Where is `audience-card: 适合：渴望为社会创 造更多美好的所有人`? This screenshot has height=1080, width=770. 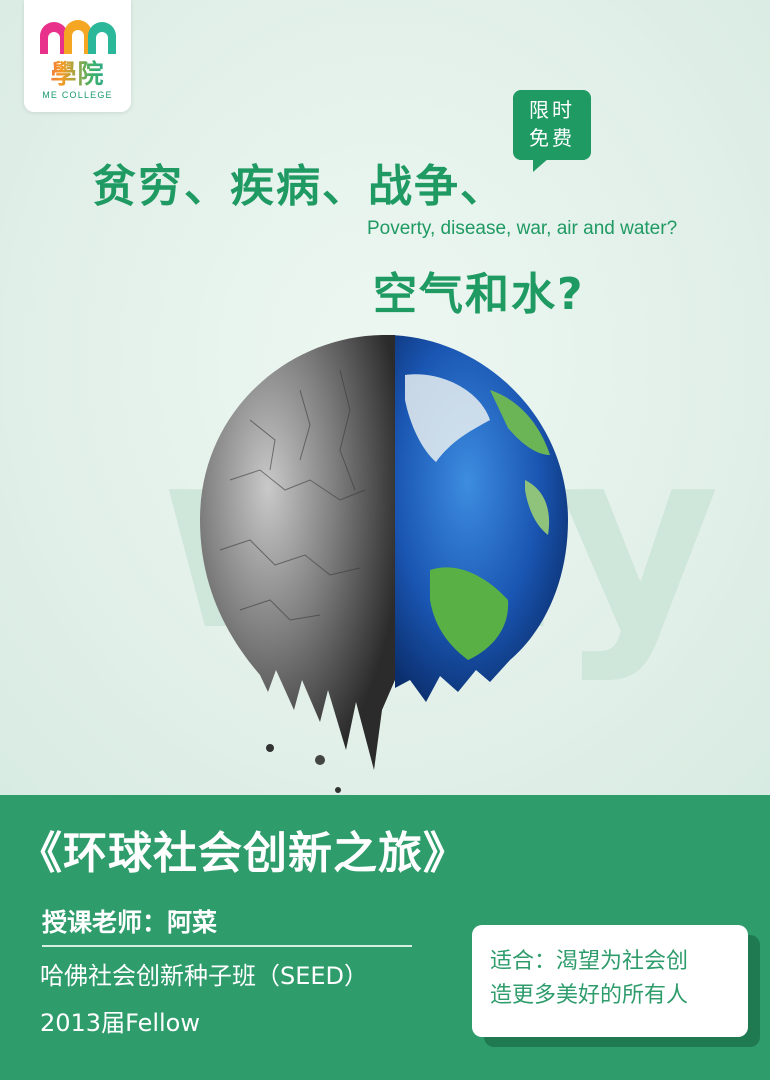 audience-card: 适合：渴望为社会创 造更多美好的所有人 is located at coordinates (610, 981).